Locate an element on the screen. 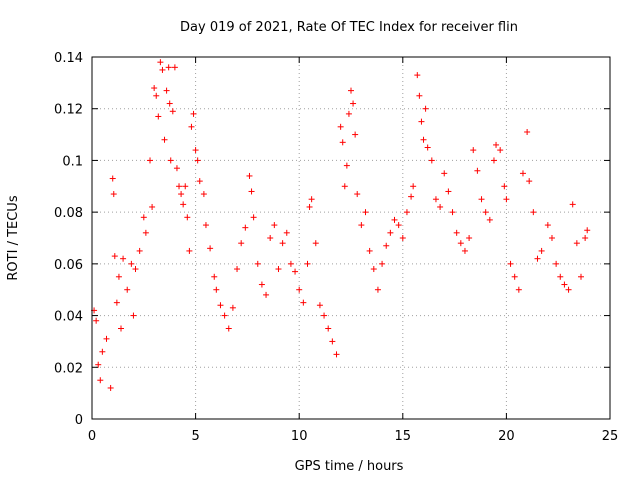 The image size is (640, 480). y-tick-label: 0.08 is located at coordinates (68, 213).